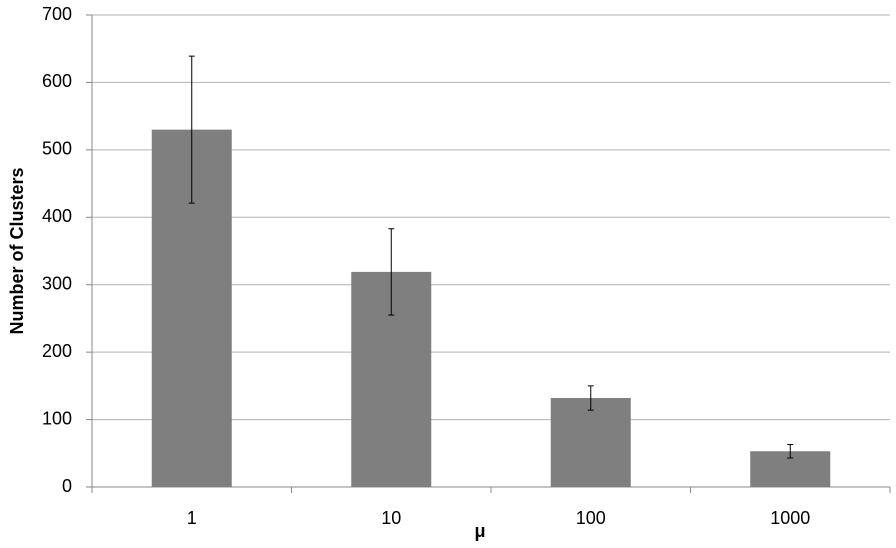 The height and width of the screenshot is (548, 896). Describe the element at coordinates (57, 216) in the screenshot. I see `y-tick-label: 400` at that location.